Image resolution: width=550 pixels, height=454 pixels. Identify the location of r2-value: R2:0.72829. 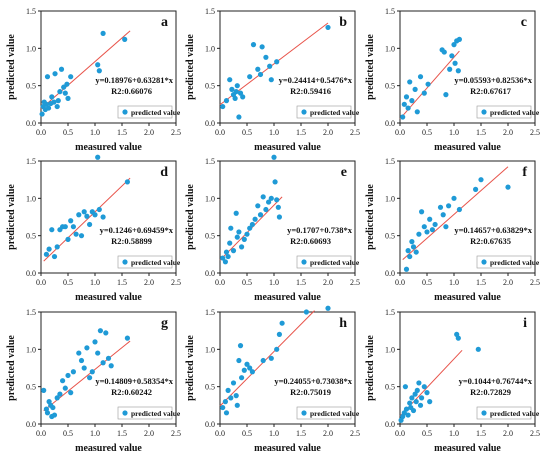
(490, 392).